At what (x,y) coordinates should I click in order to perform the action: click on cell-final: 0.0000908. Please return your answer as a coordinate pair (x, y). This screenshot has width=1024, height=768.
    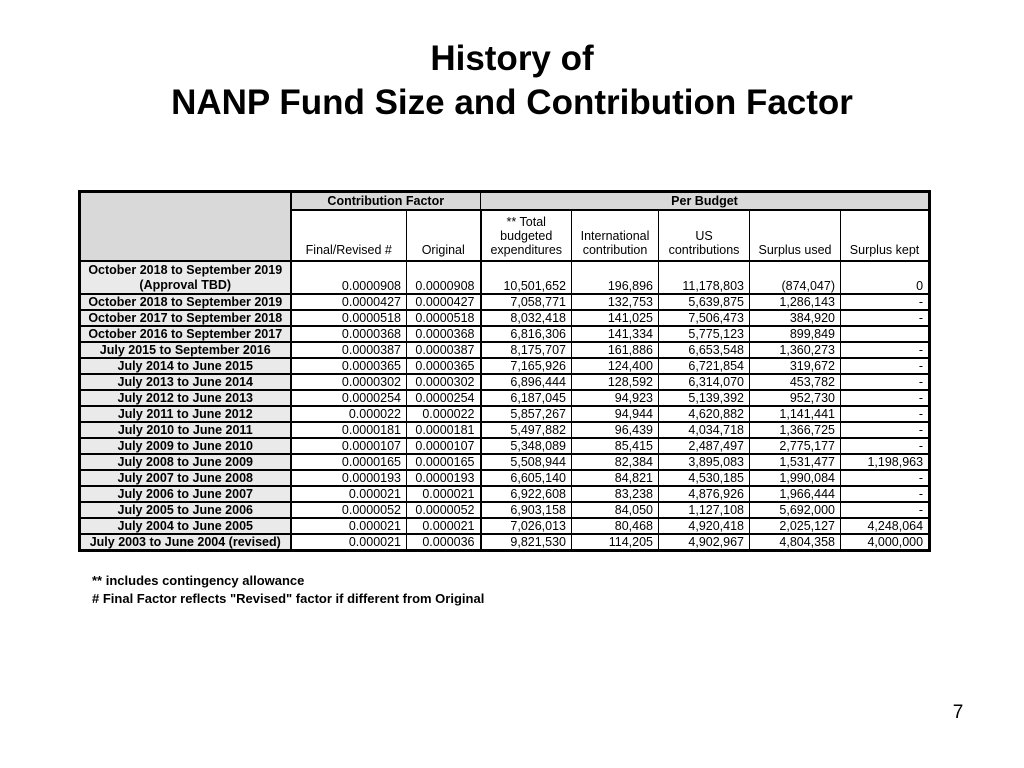
    Looking at the image, I should click on (348, 277).